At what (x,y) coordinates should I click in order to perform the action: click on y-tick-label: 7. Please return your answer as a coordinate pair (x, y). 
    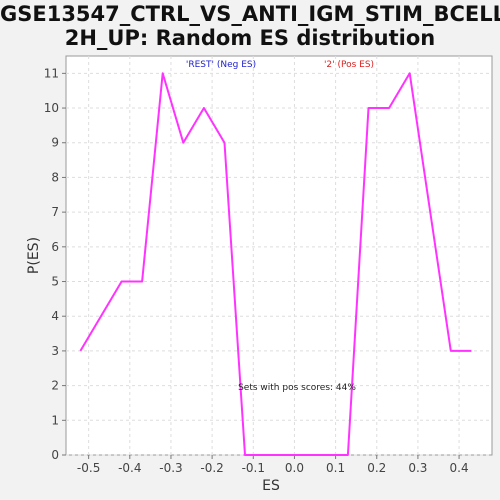
    Looking at the image, I should click on (55, 212).